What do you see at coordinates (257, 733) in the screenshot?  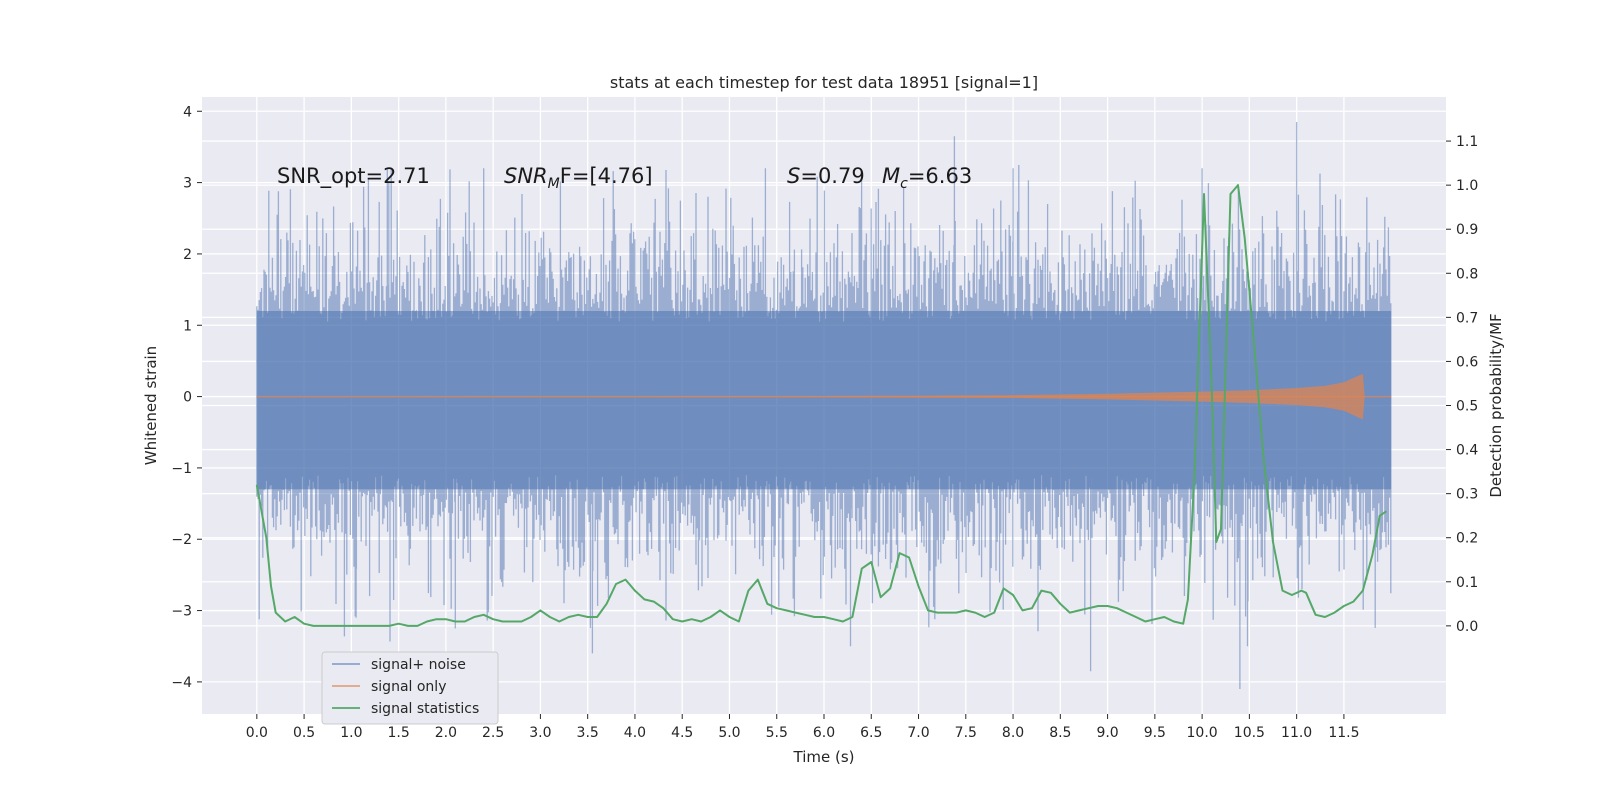 I see `x-tick-label: 0.0` at bounding box center [257, 733].